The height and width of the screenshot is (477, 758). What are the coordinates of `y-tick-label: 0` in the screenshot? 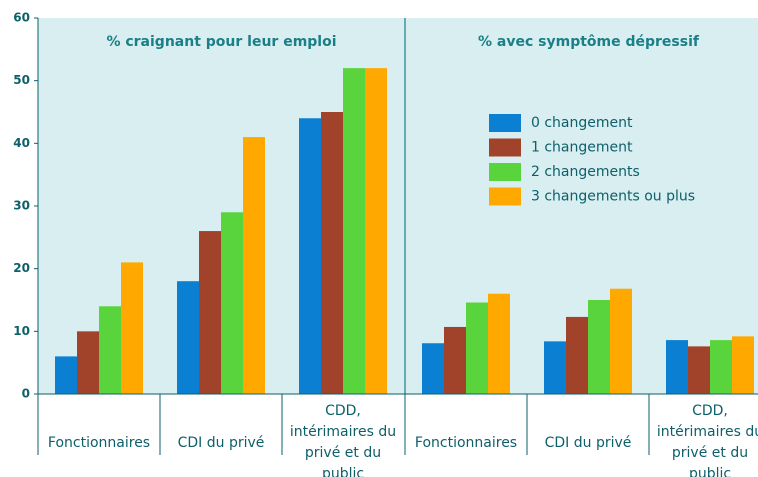 It's located at (26, 394).